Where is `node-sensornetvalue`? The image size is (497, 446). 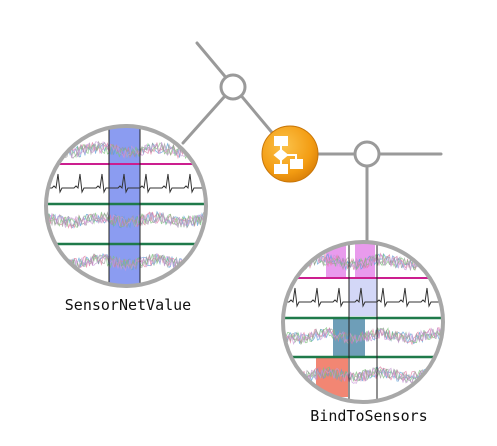
node-sensornetvalue is located at coordinates (133, 206).